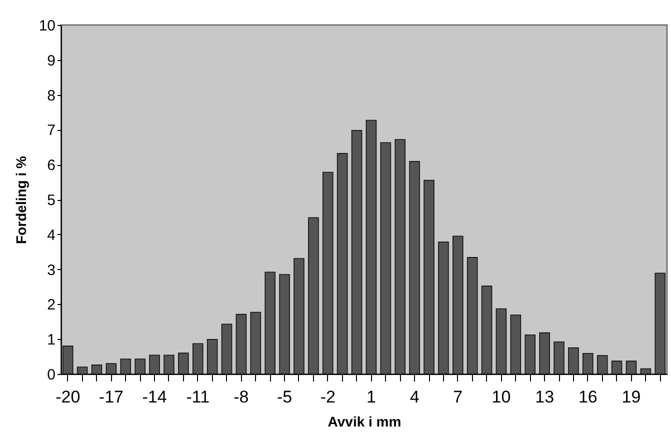 The image size is (671, 445). Describe the element at coordinates (20, 200) in the screenshot. I see `y-axis-title: Fordeling i %` at that location.